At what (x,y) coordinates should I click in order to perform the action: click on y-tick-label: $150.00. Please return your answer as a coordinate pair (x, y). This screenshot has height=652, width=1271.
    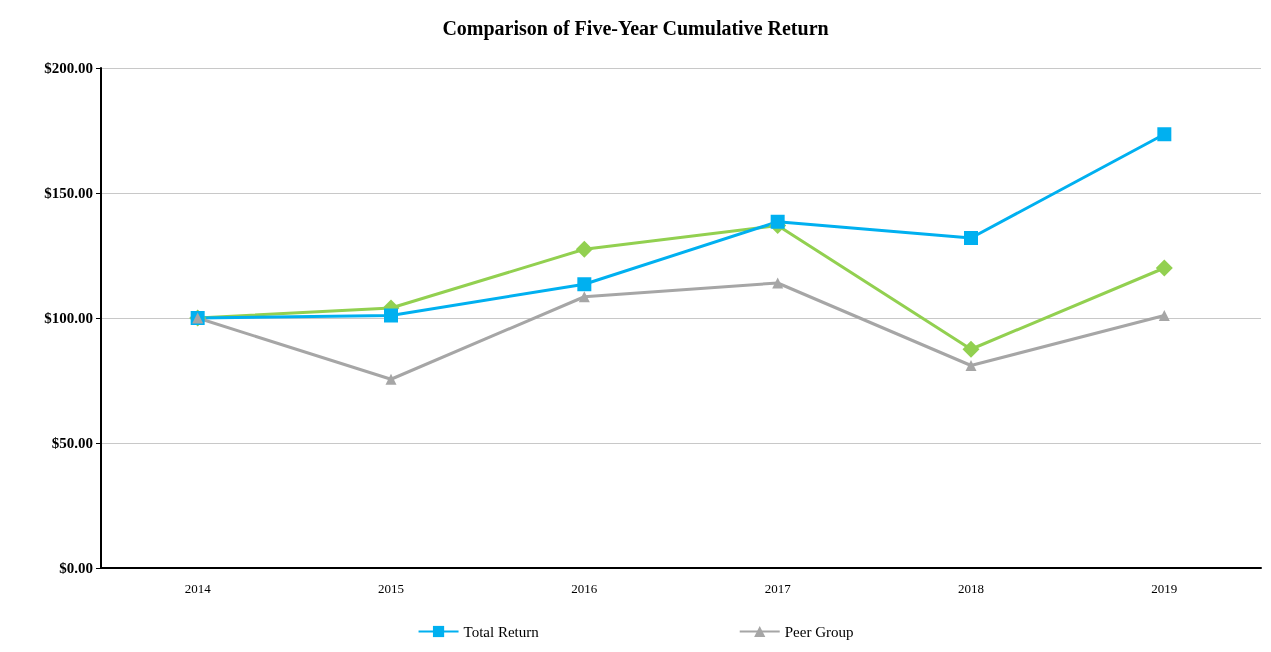
    Looking at the image, I should click on (68, 193).